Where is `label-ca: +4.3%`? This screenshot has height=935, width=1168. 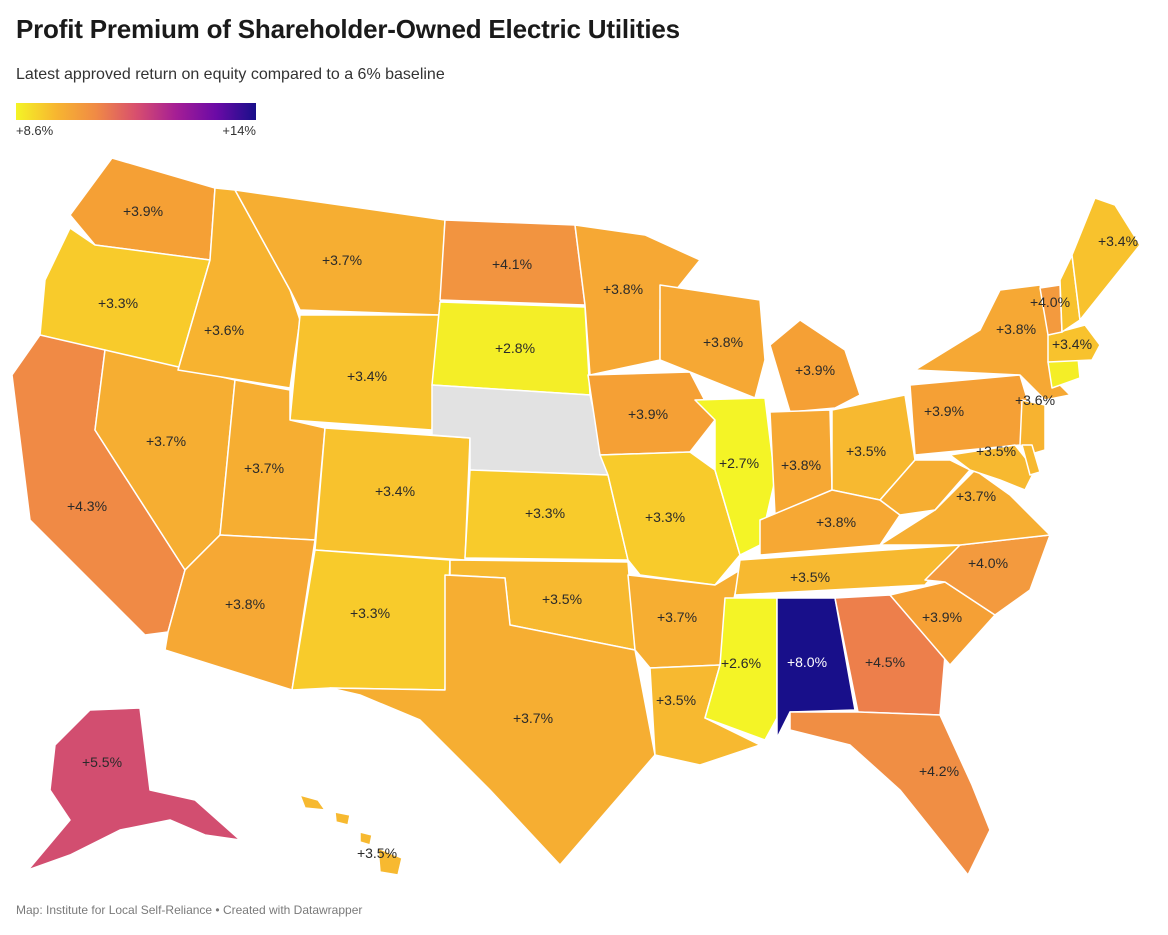
label-ca: +4.3% is located at coordinates (87, 506).